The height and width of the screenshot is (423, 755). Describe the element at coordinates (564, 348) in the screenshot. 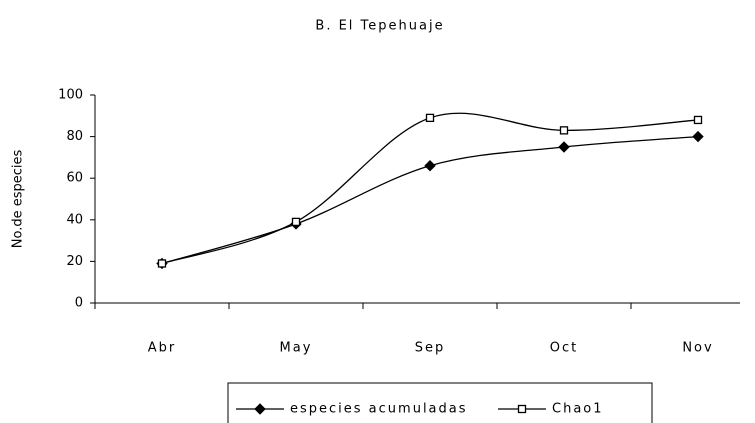

I see `x-tick-label: Oct` at that location.